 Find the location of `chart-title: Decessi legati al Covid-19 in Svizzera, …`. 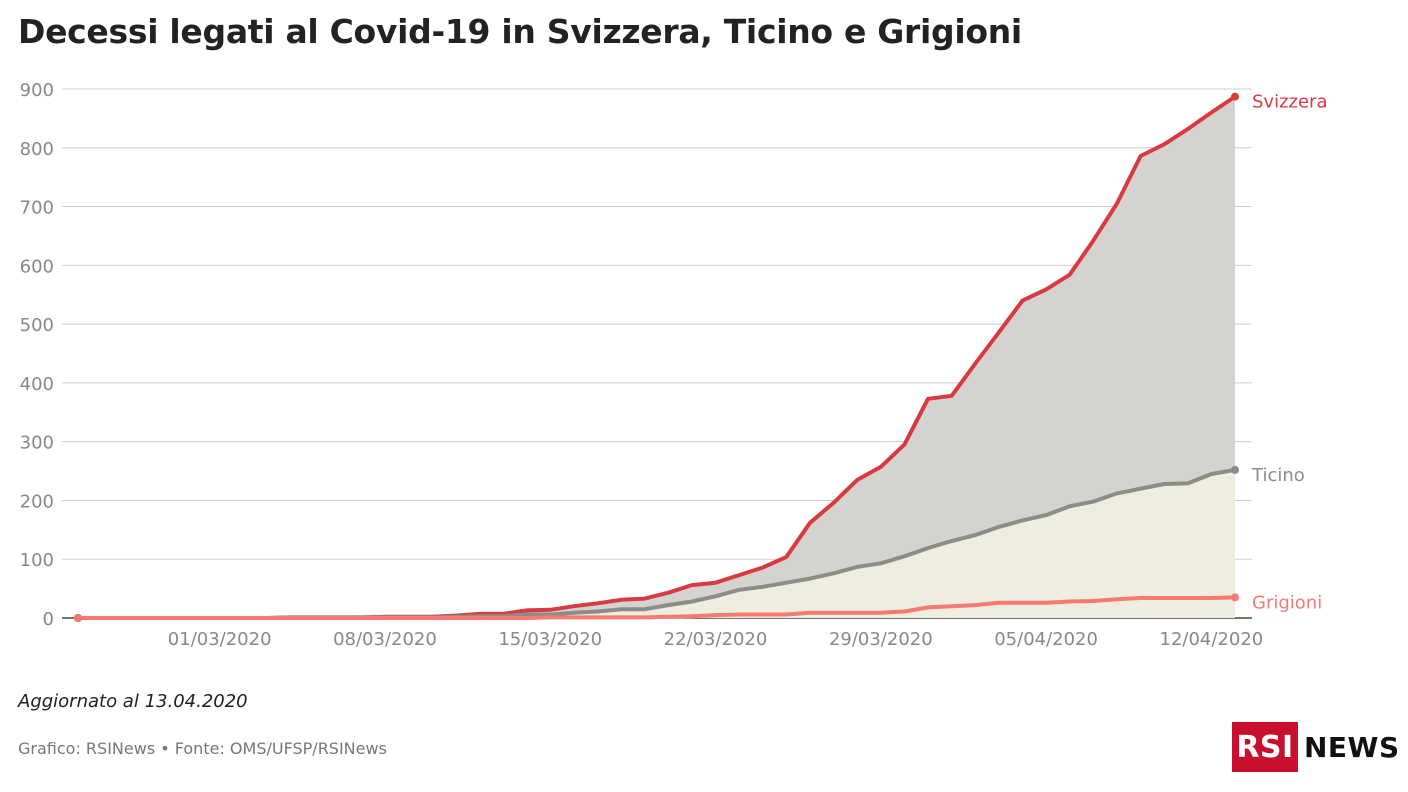

chart-title: Decessi legati al Covid-19 in Svizzera, … is located at coordinates (520, 31).